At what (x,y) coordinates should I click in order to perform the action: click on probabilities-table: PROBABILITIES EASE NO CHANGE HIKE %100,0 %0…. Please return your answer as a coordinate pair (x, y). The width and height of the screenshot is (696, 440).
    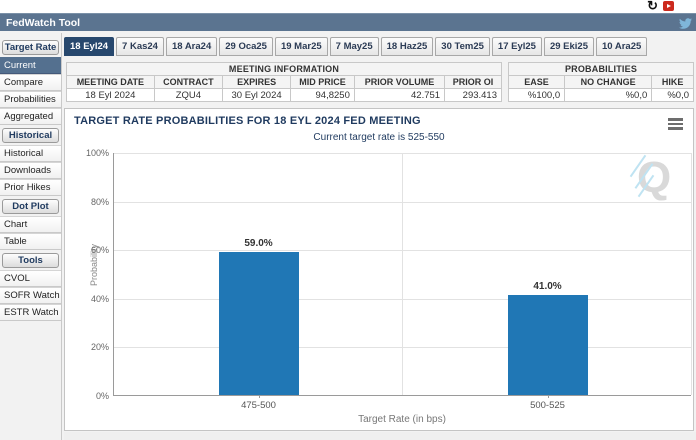
    Looking at the image, I should click on (600, 82).